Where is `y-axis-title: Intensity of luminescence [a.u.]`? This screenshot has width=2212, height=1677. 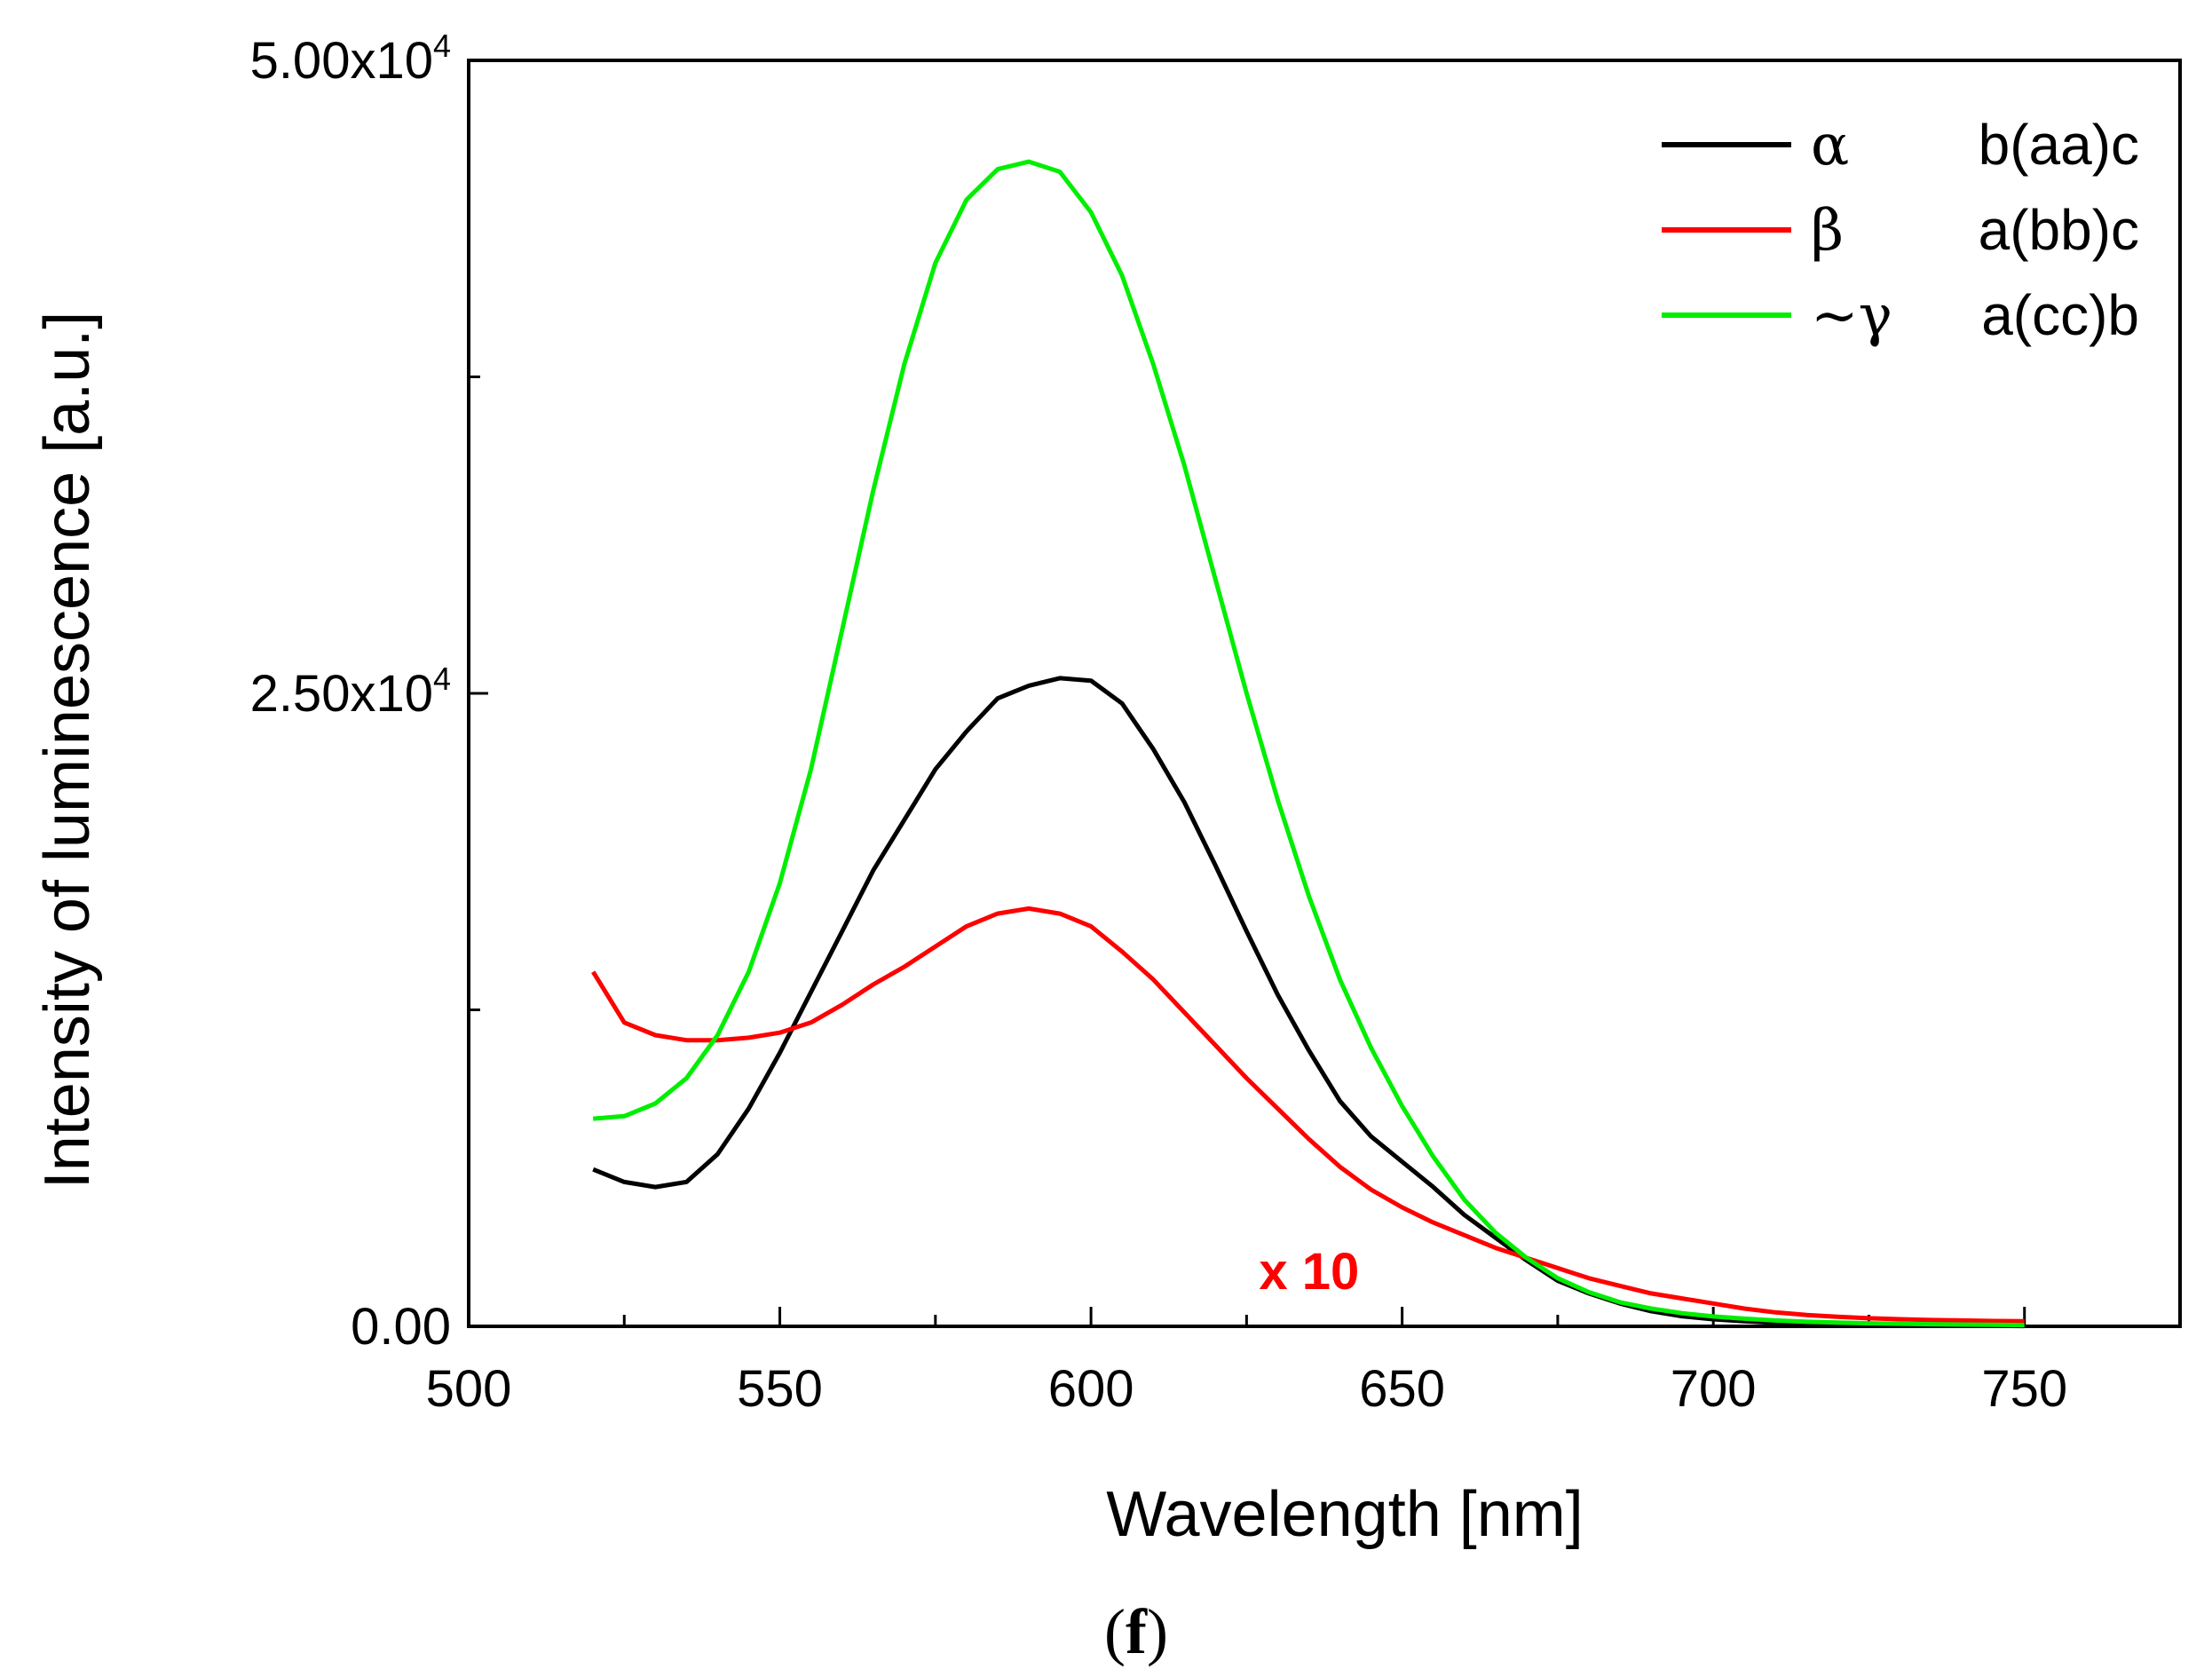 y-axis-title: Intensity of luminescence [a.u.] is located at coordinates (67, 751).